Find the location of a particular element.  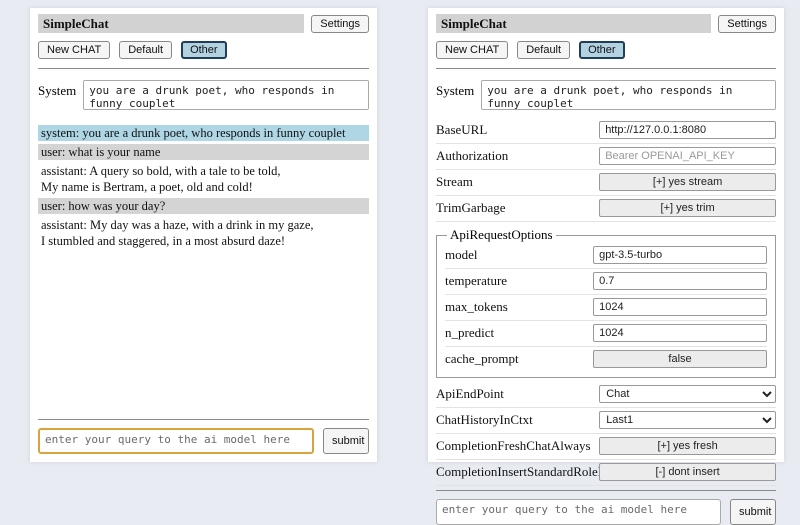

completion-insert-toggle-button: [-] dont insert is located at coordinates (687, 472).